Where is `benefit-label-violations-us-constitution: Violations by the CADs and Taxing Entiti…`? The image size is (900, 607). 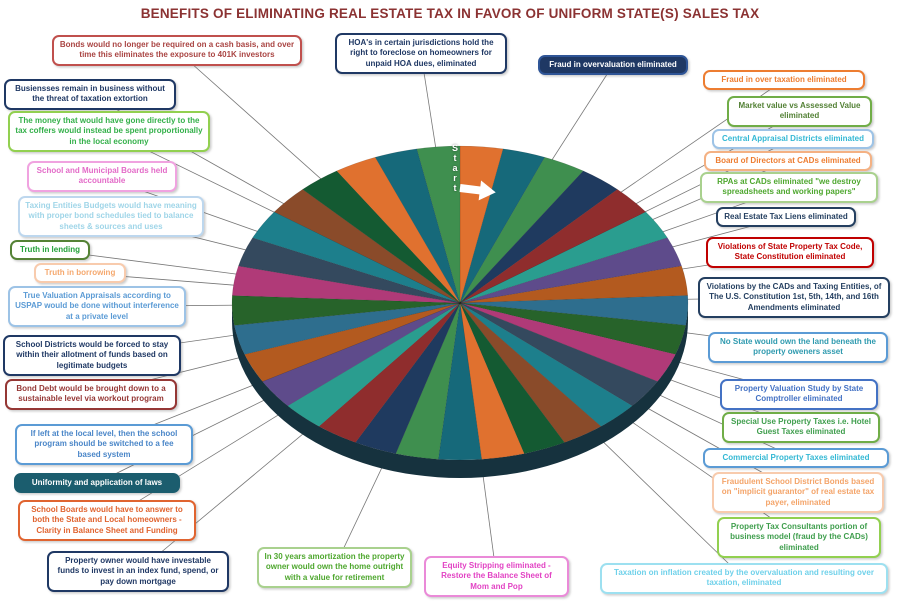 benefit-label-violations-us-constitution: Violations by the CADs and Taxing Entiti… is located at coordinates (794, 298).